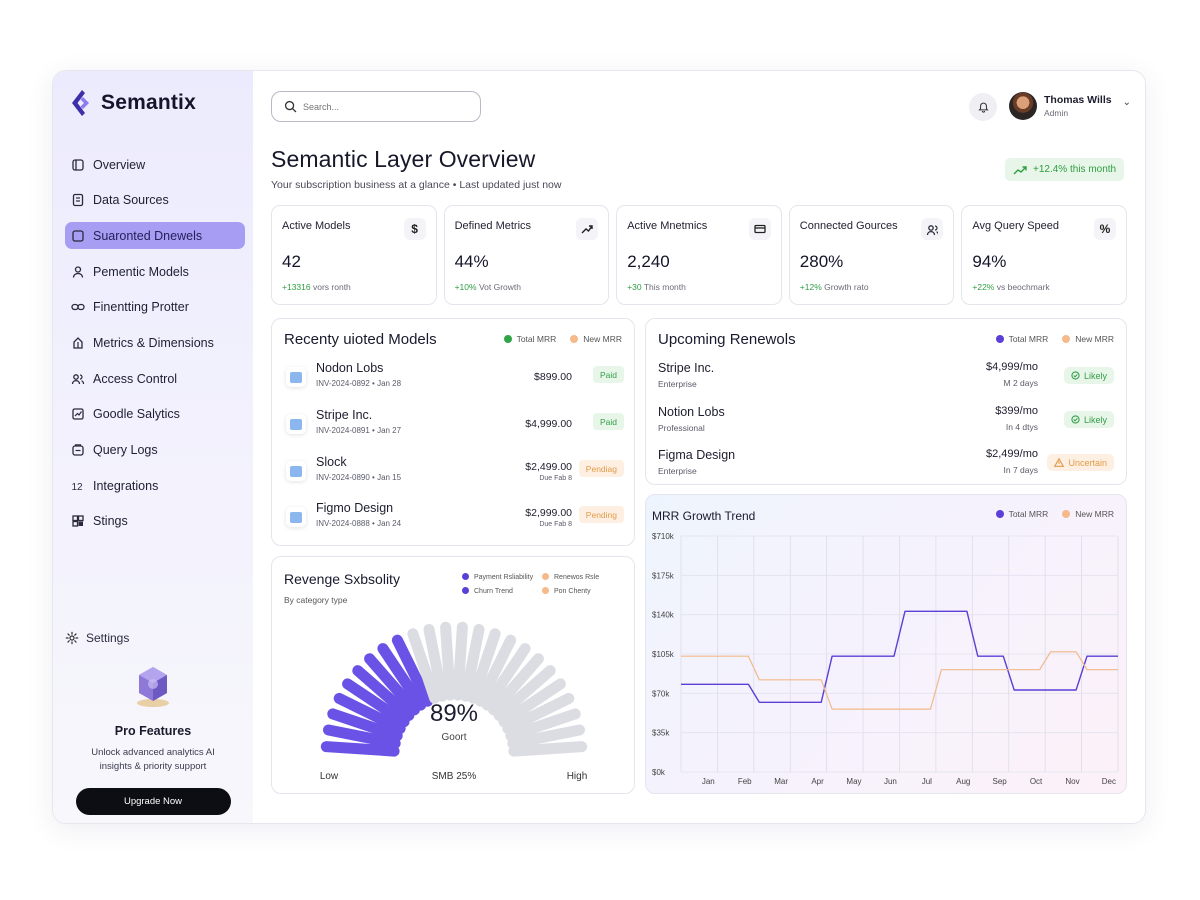 This screenshot has height=900, width=1200. What do you see at coordinates (296, 287) in the screenshot?
I see `kpi-change: +13316` at bounding box center [296, 287].